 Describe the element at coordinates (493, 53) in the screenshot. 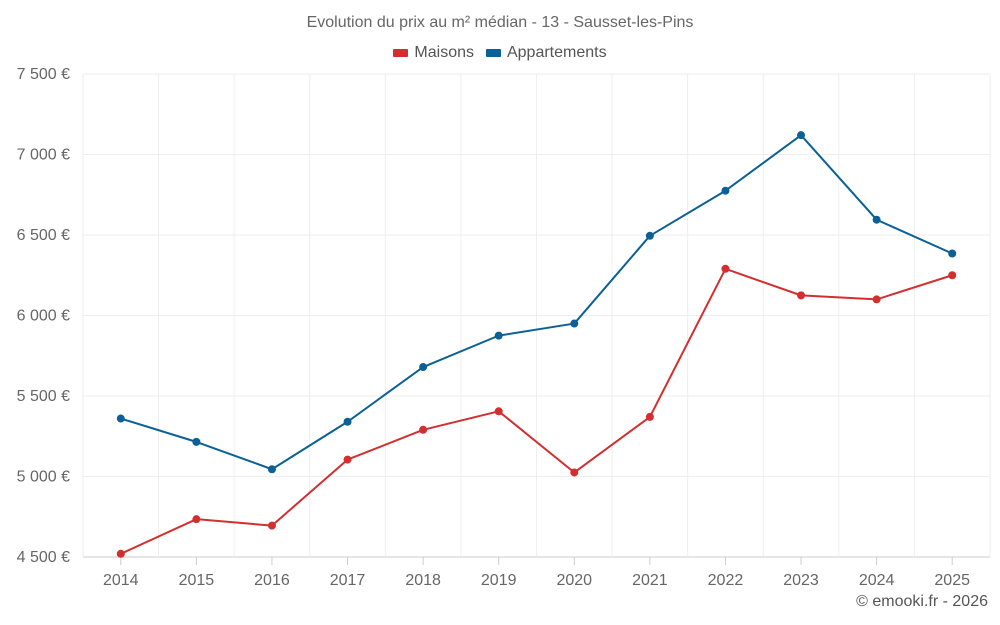

I see `legend-swatch-appartements` at that location.